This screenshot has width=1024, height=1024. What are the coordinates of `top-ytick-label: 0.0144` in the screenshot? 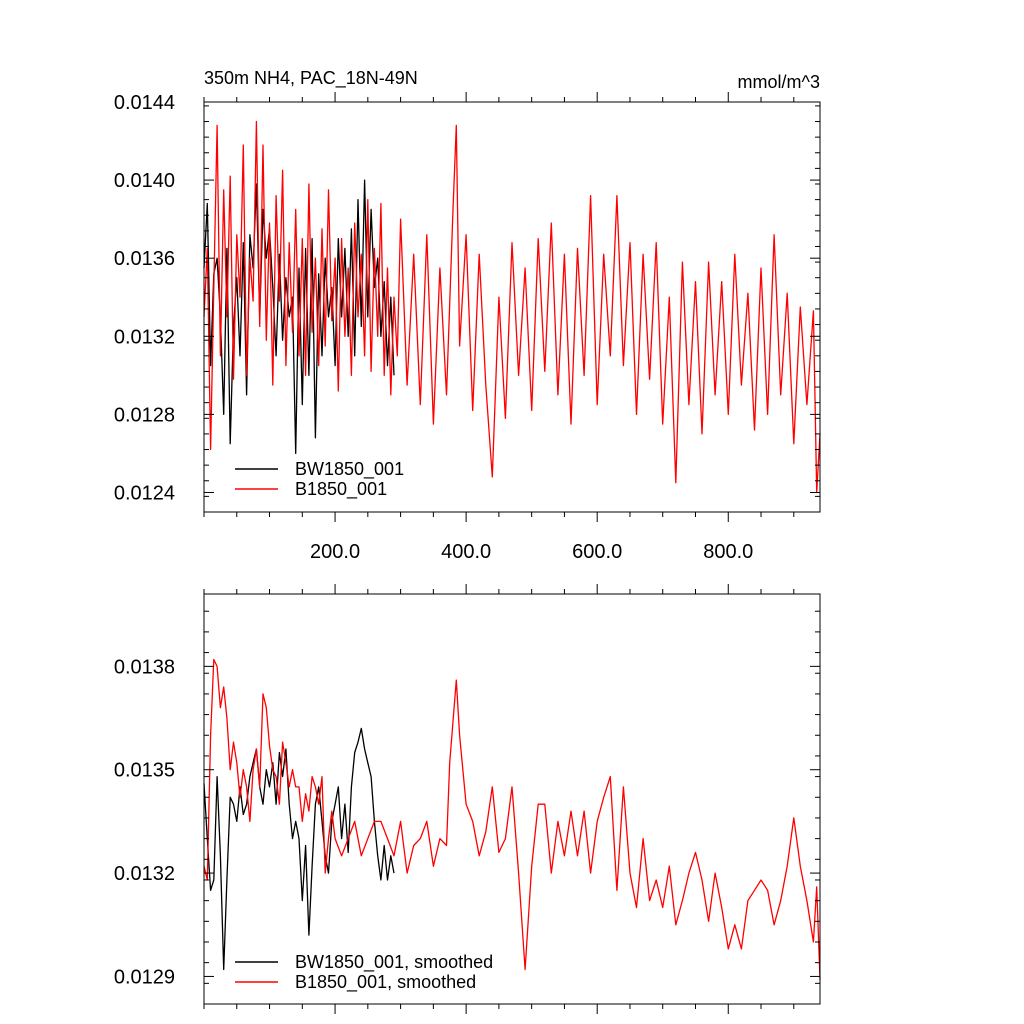 It's located at (144, 103).